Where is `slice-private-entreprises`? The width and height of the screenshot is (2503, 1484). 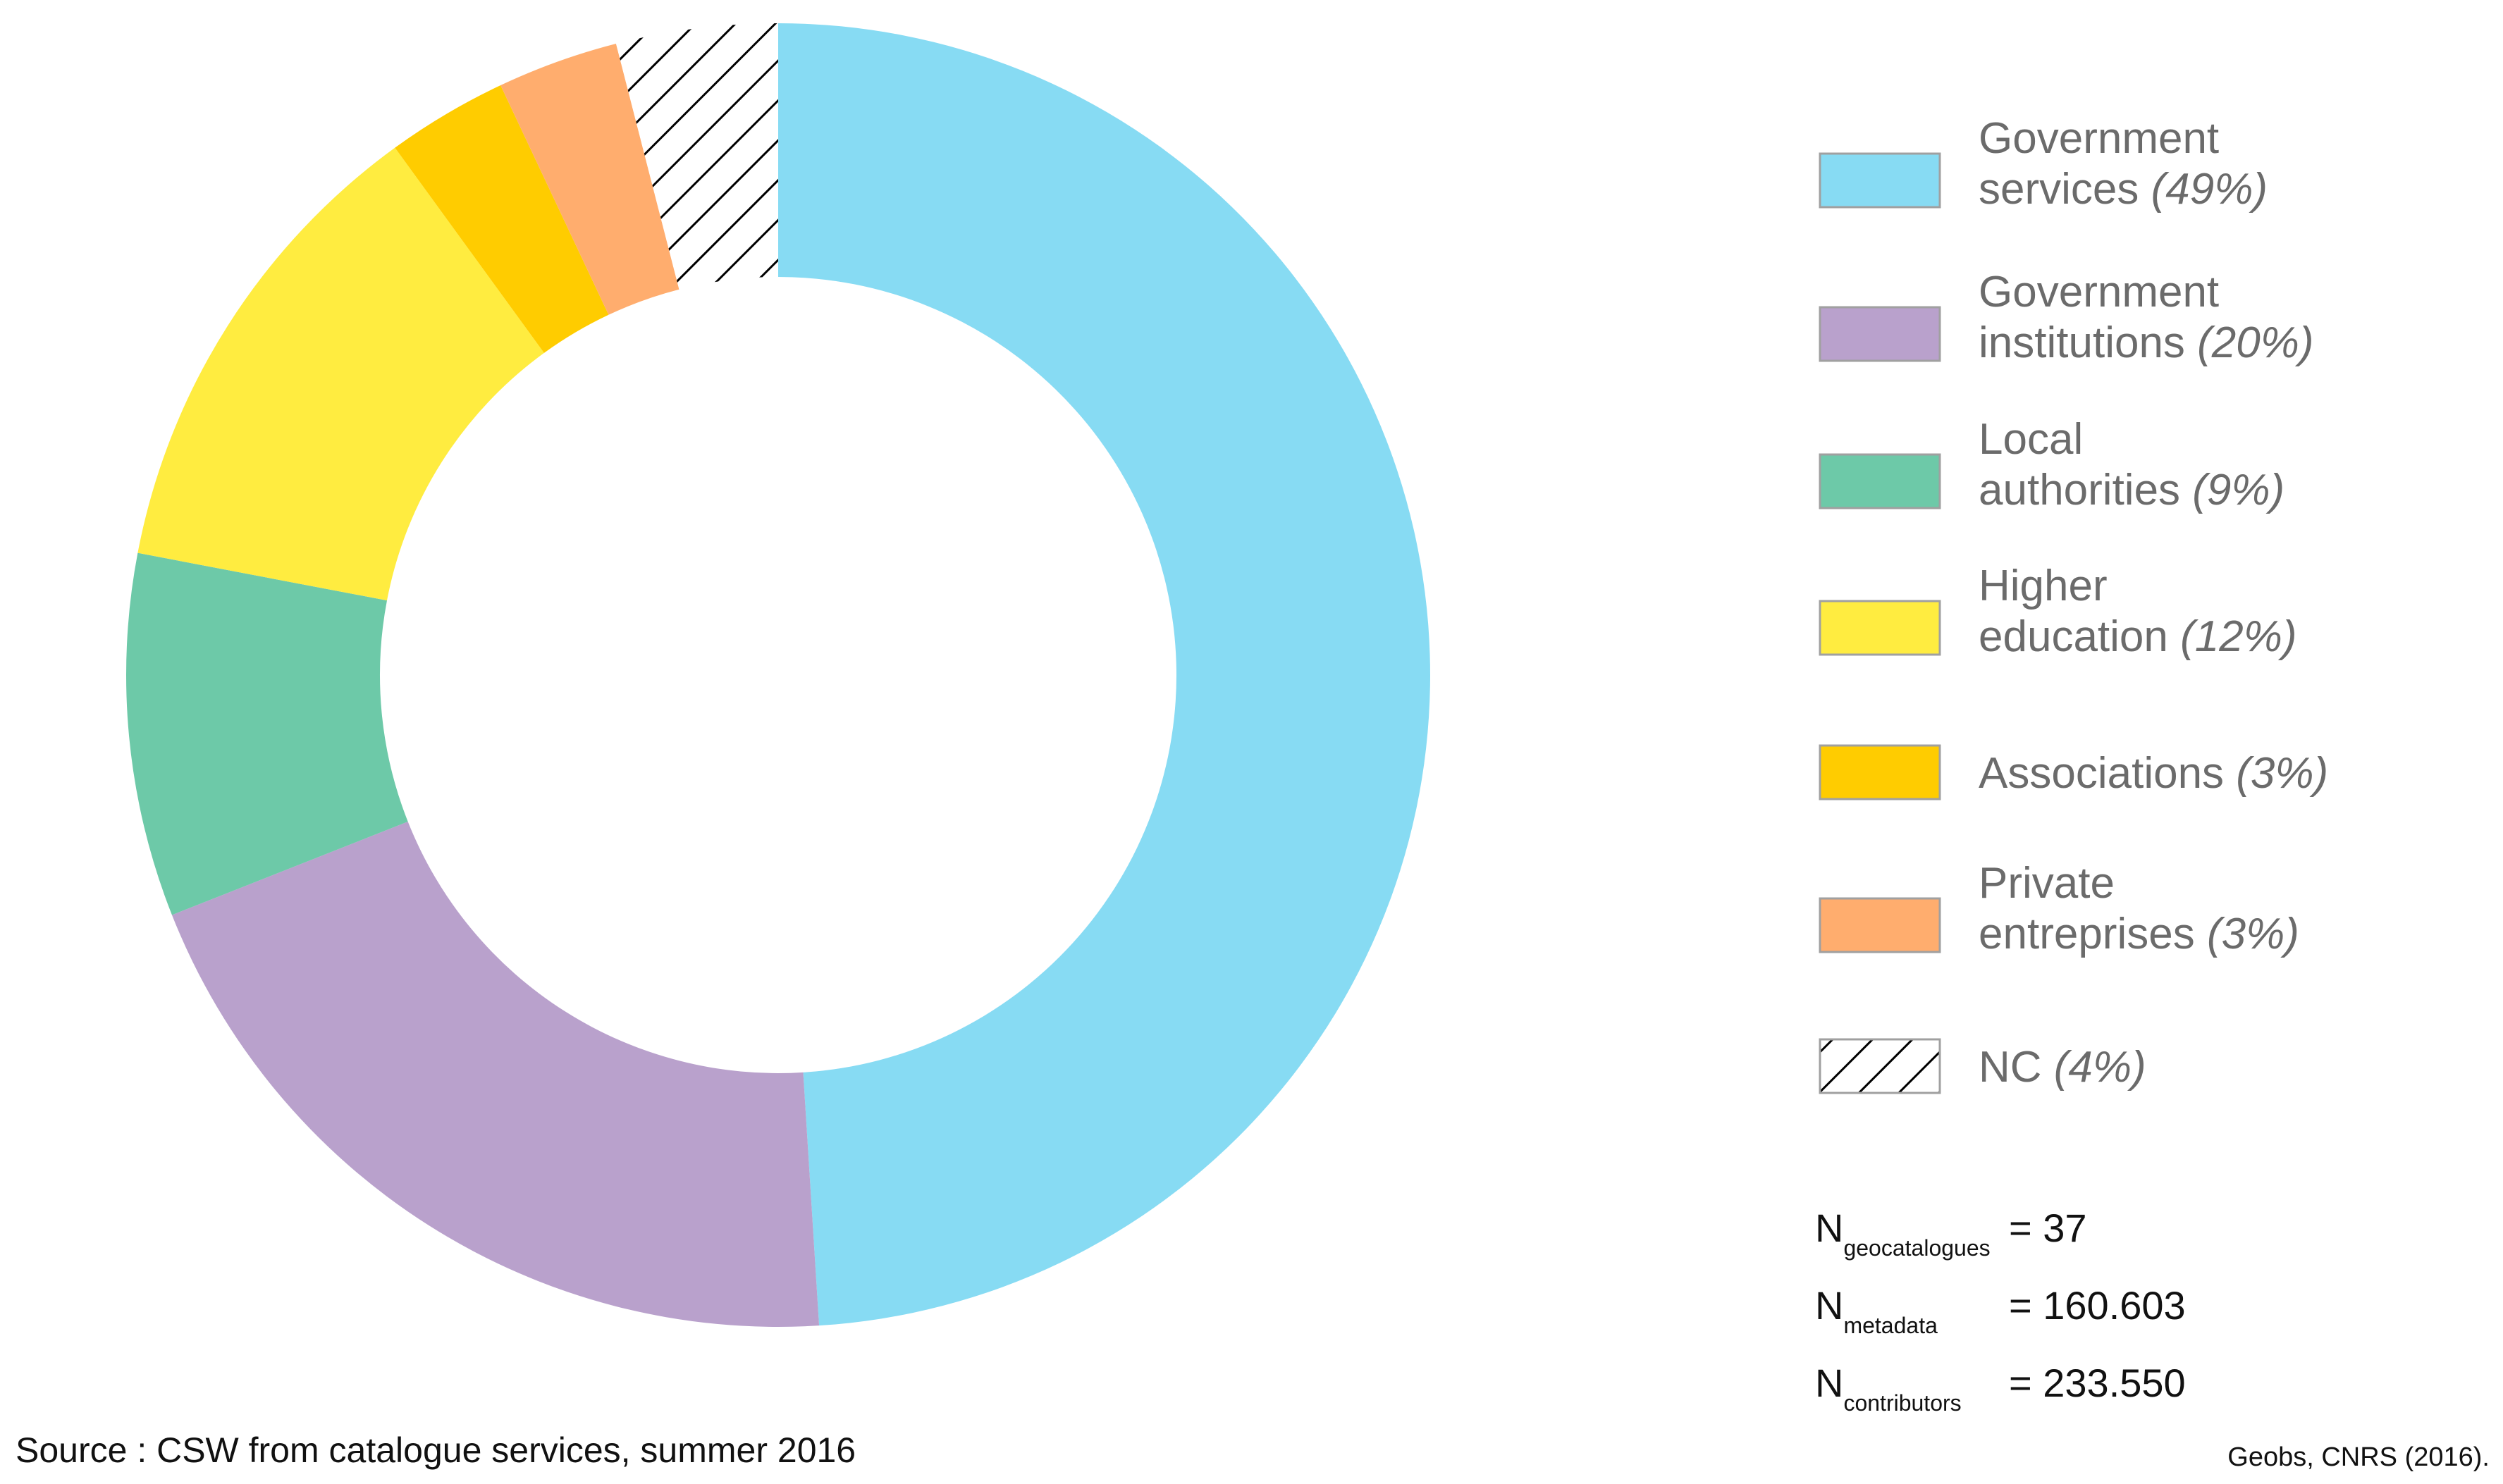 slice-private-entreprises is located at coordinates (589, 179).